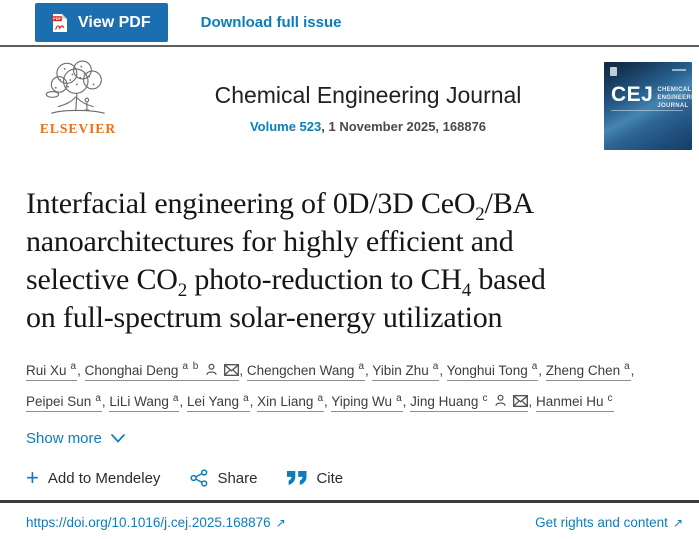 This screenshot has height=539, width=699. What do you see at coordinates (64, 438) in the screenshot?
I see `show-more-label: Show more` at bounding box center [64, 438].